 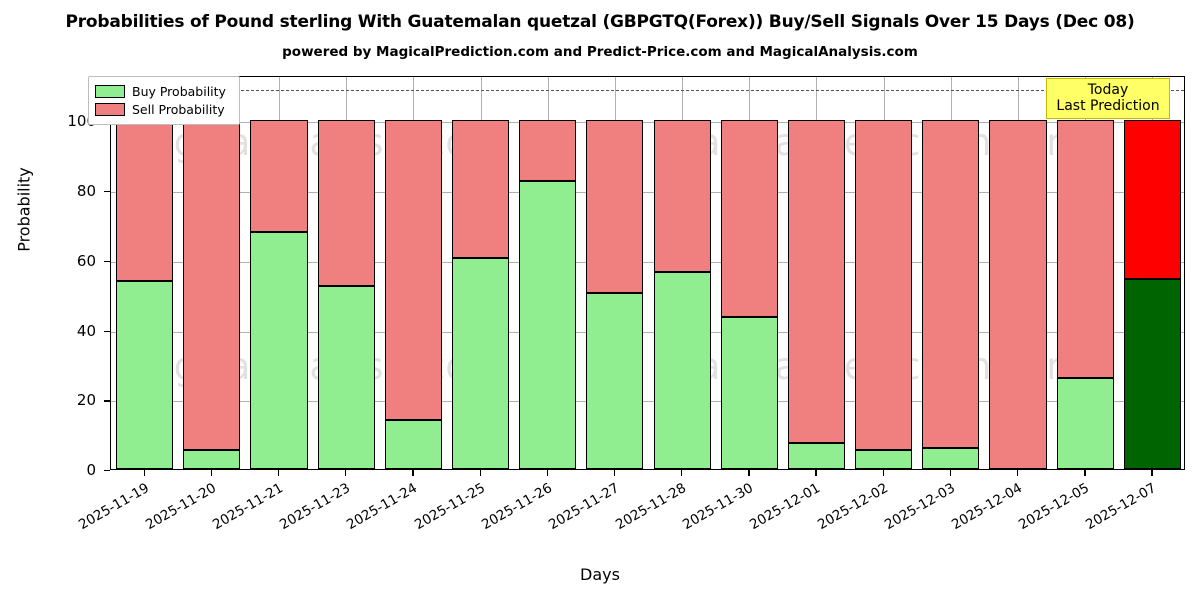 I want to click on last-prediction-label: Last Prediction, so click(x=1108, y=106).